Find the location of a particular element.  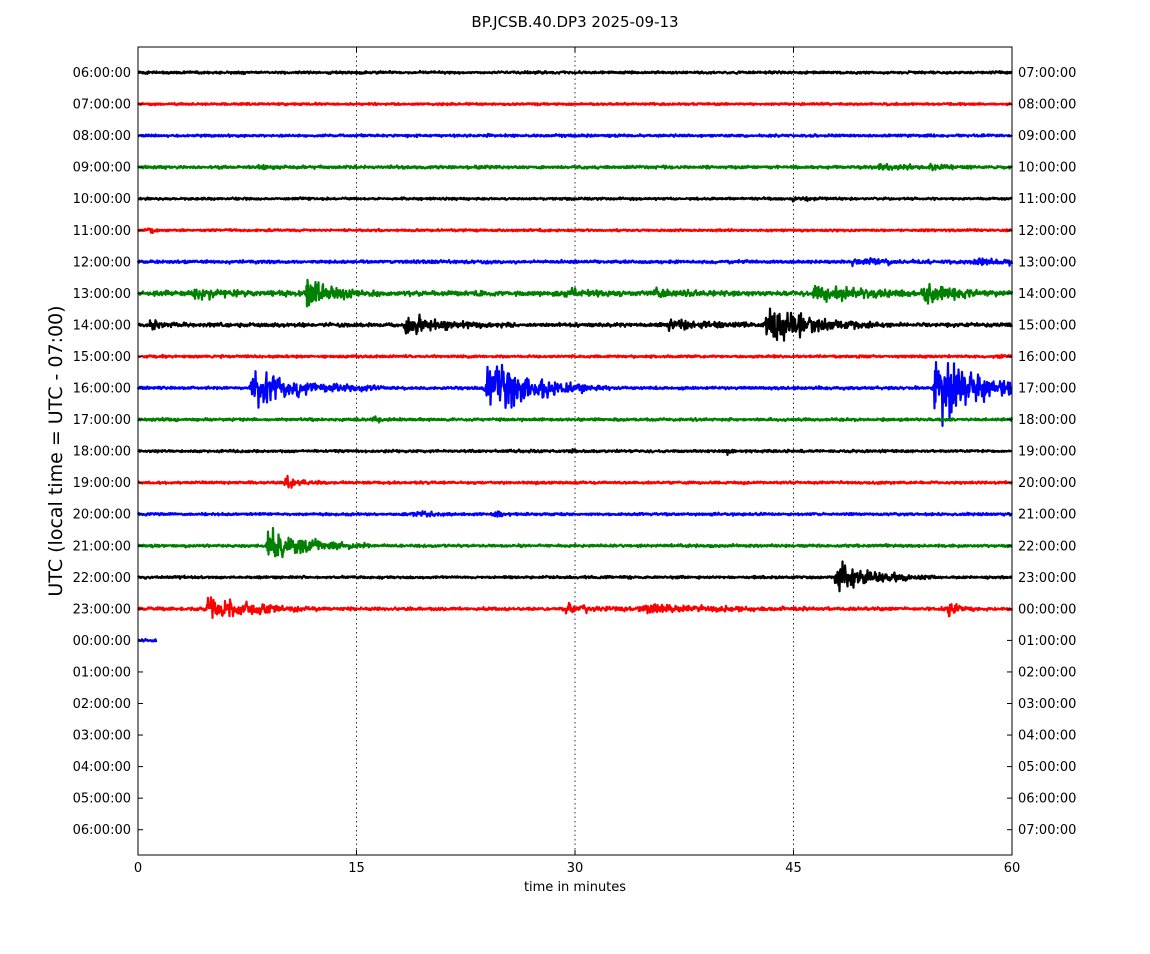

y-tick-label-left: 12:00:00 is located at coordinates (102, 262).